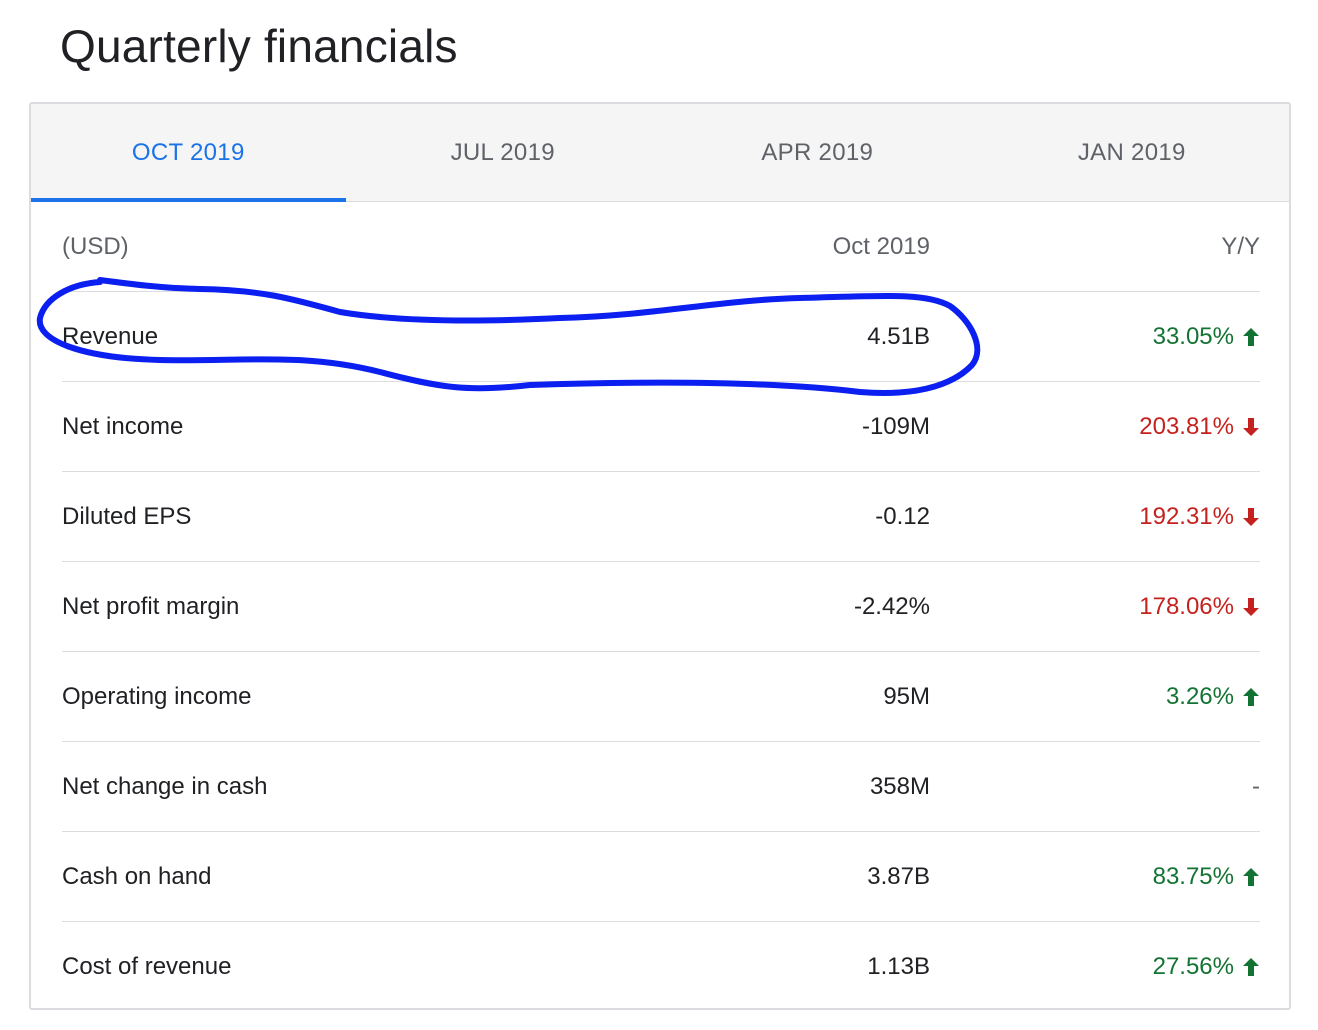  What do you see at coordinates (902, 516) in the screenshot?
I see `metric-value: -0.12` at bounding box center [902, 516].